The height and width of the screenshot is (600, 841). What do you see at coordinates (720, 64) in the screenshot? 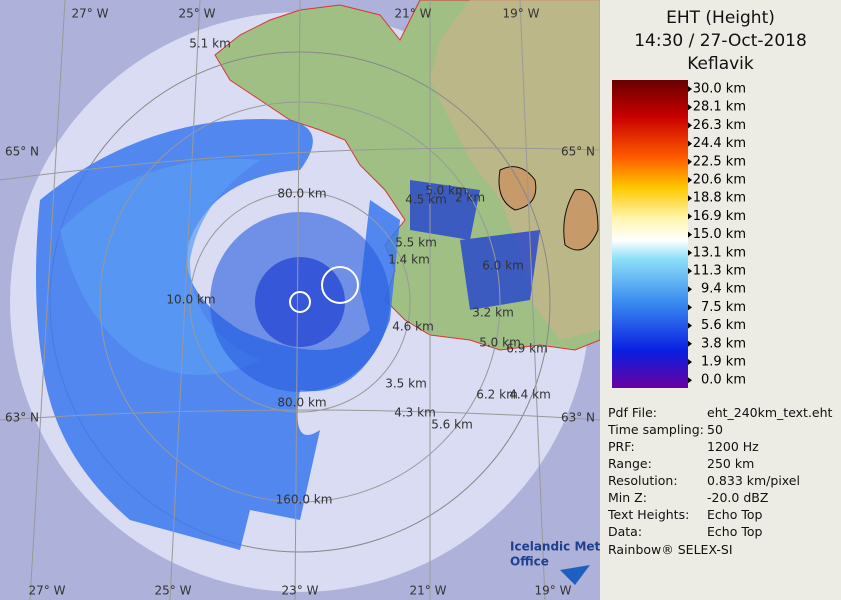
I see `site-name: Keflavik` at bounding box center [720, 64].